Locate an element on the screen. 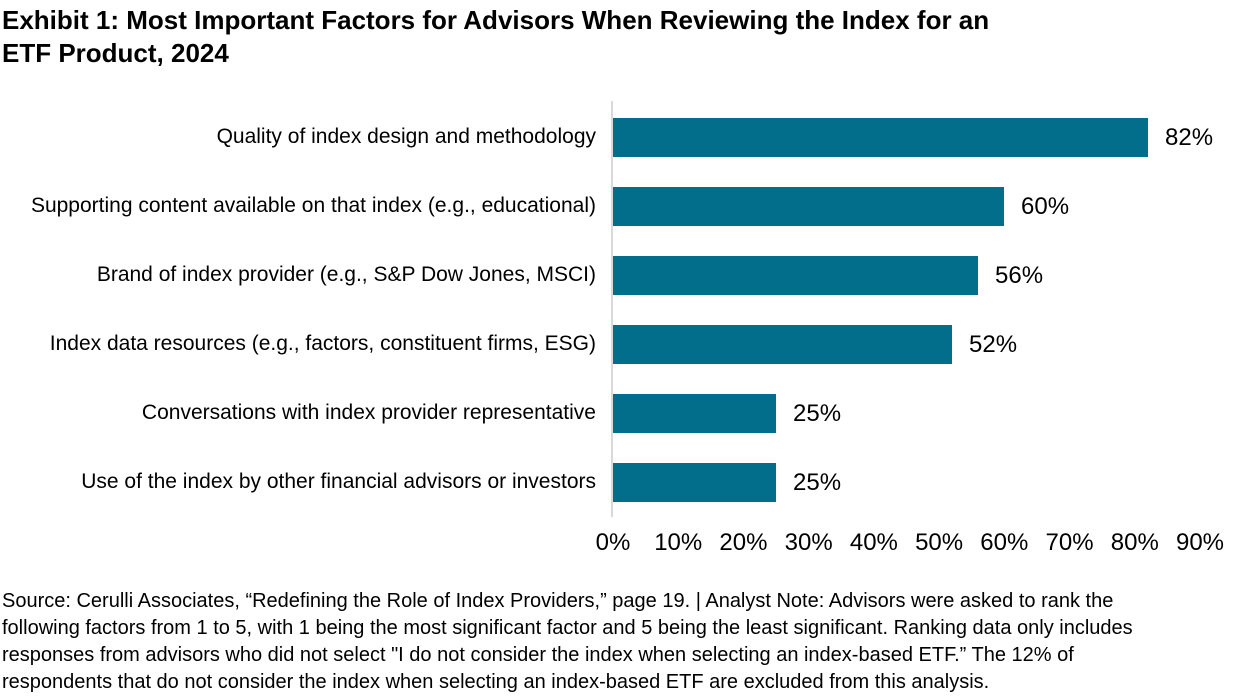 This screenshot has width=1242, height=696. x-axis-tick-label: 90% is located at coordinates (1200, 542).